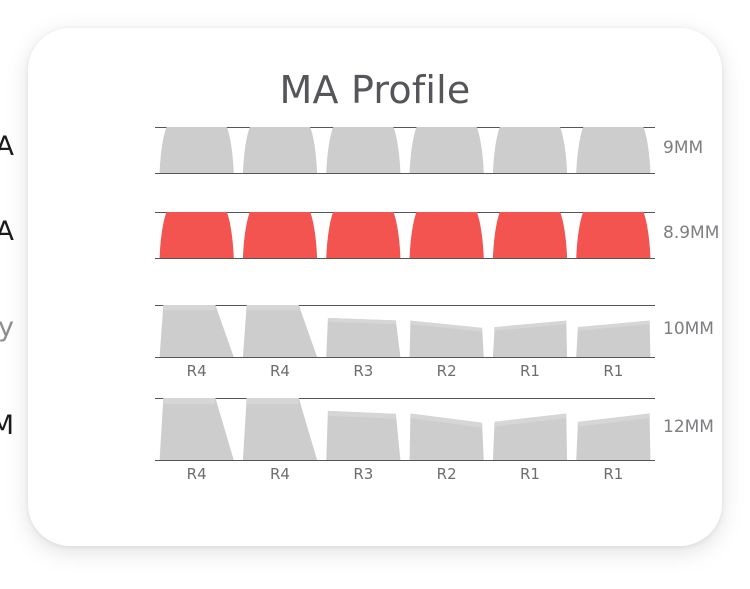 The width and height of the screenshot is (750, 589). What do you see at coordinates (7, 231) in the screenshot?
I see `profile-name-label: MA` at bounding box center [7, 231].